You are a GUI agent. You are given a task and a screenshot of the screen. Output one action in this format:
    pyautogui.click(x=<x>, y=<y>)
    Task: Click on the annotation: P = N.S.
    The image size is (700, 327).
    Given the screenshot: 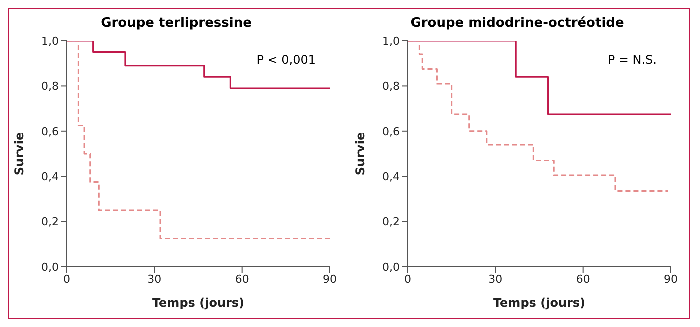 What is the action you would take?
    pyautogui.click(x=632, y=60)
    